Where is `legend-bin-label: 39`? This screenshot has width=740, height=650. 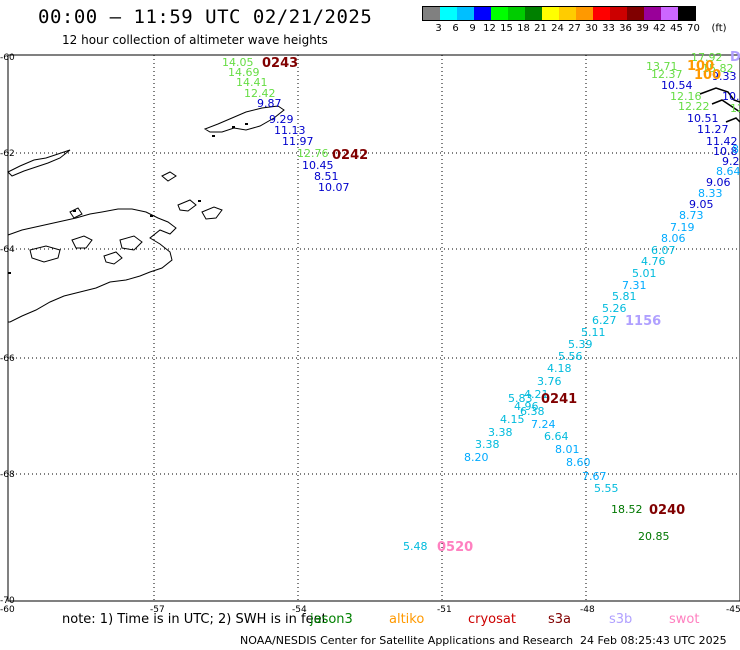 legend-bin-label: 39 is located at coordinates (642, 28).